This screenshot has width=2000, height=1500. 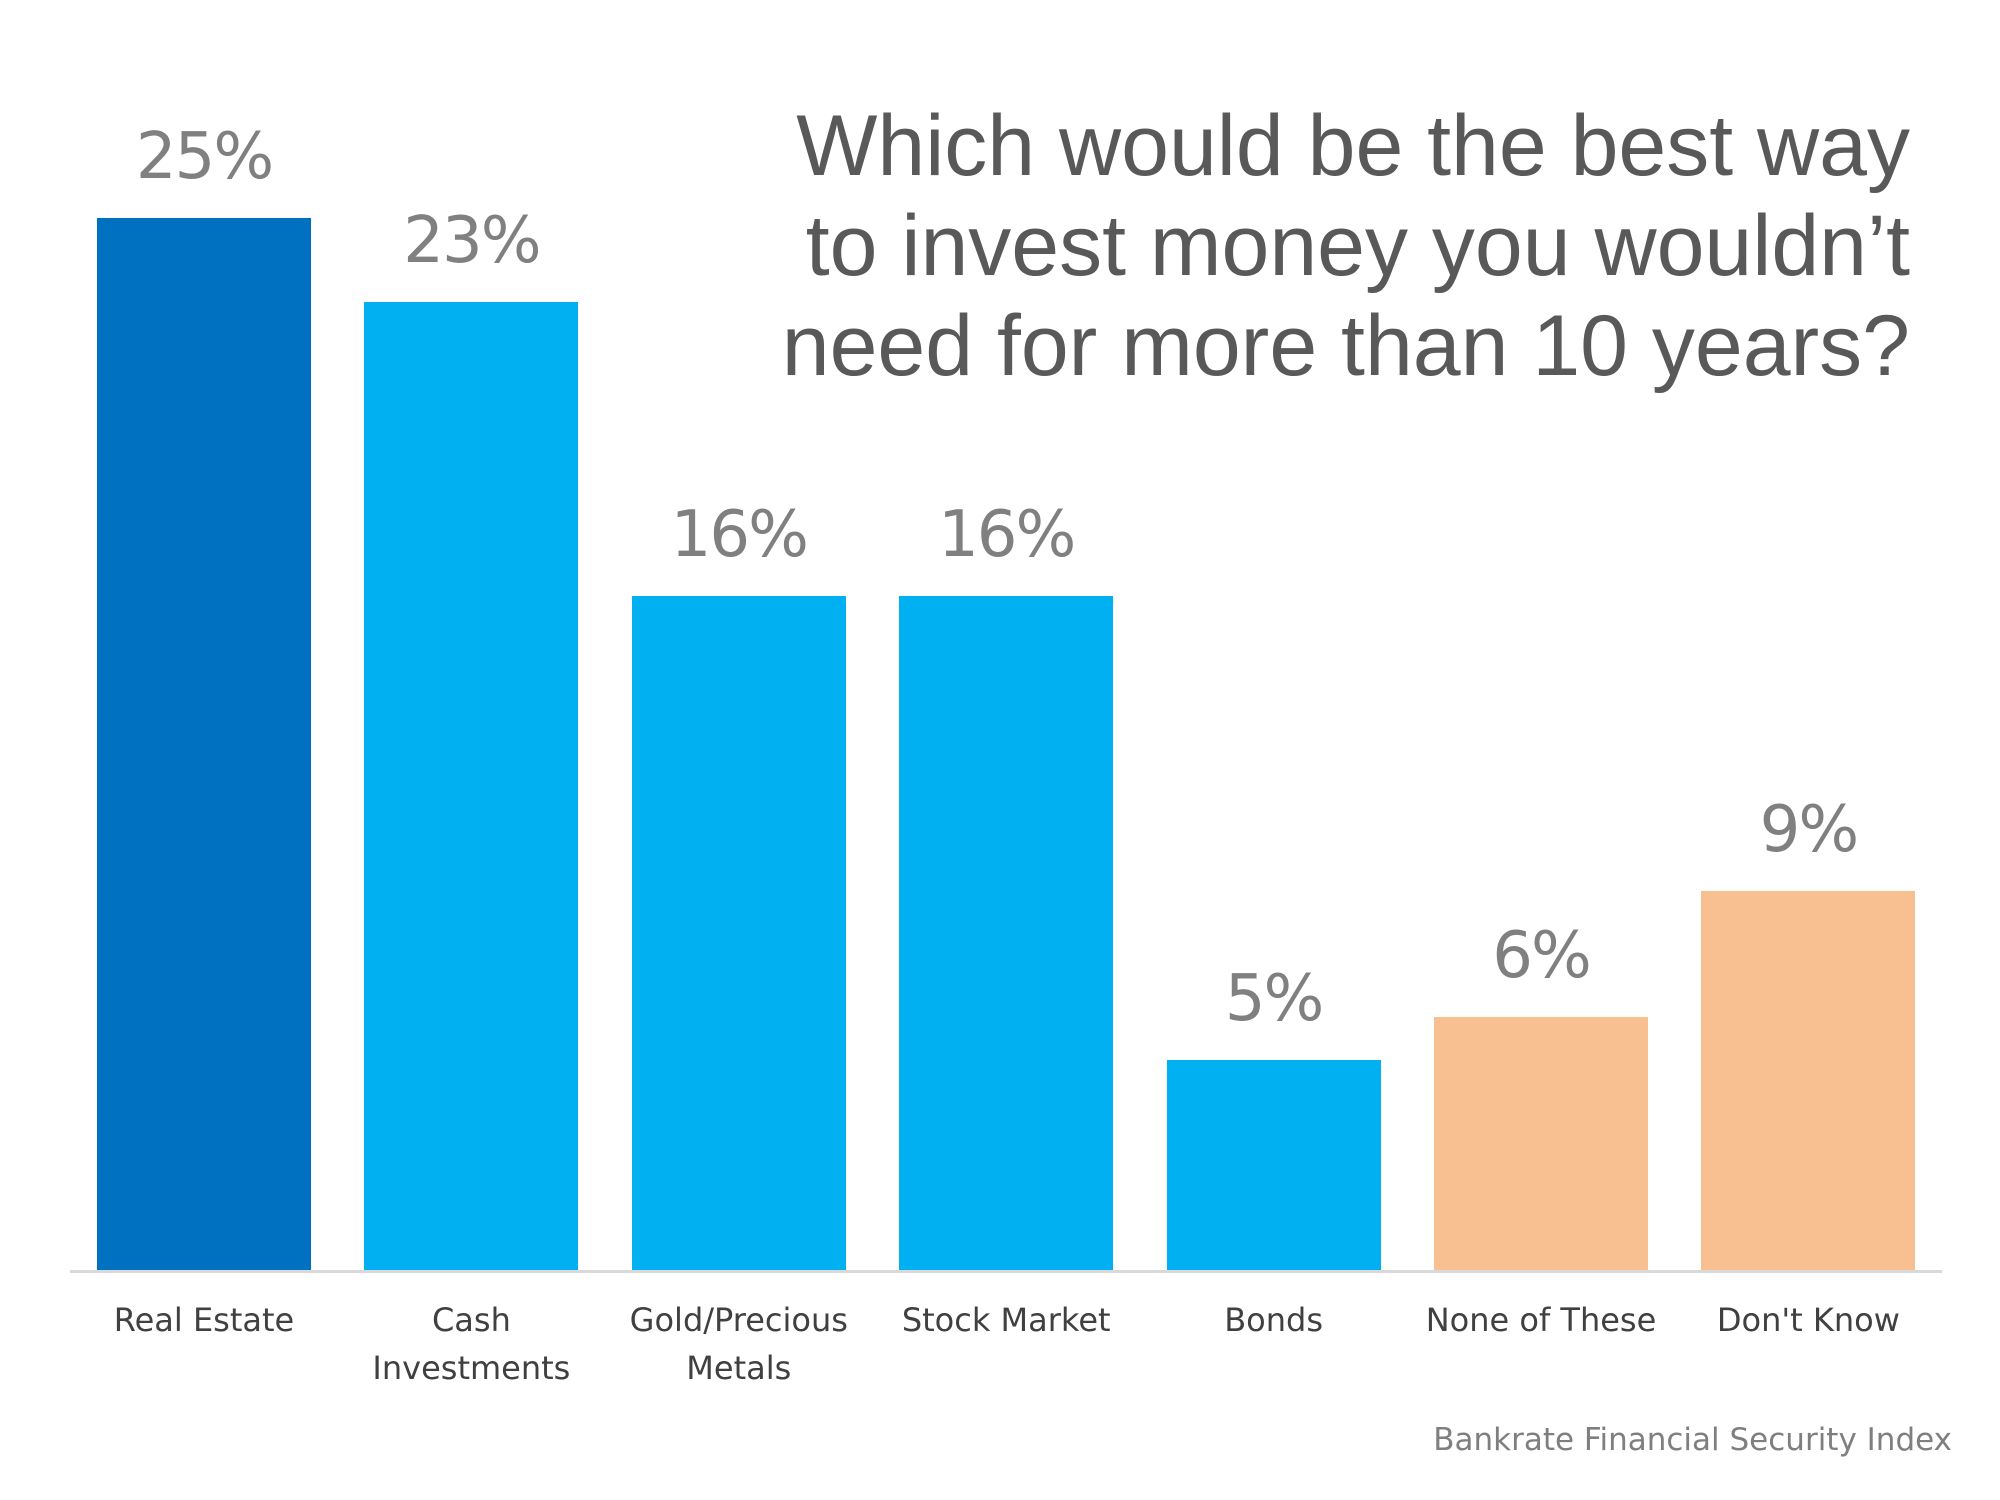 What do you see at coordinates (204, 156) in the screenshot?
I see `value-label: 25%` at bounding box center [204, 156].